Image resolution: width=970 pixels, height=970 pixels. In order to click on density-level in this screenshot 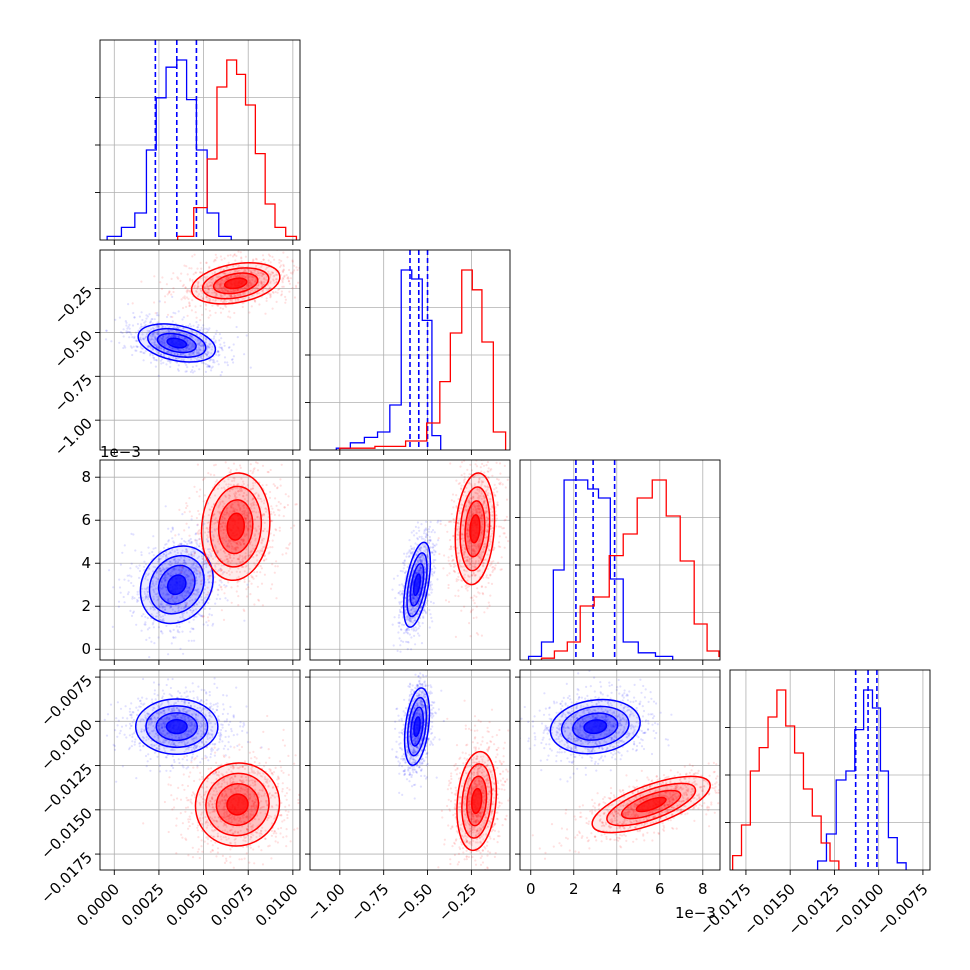, I will do `click(236, 527)`.